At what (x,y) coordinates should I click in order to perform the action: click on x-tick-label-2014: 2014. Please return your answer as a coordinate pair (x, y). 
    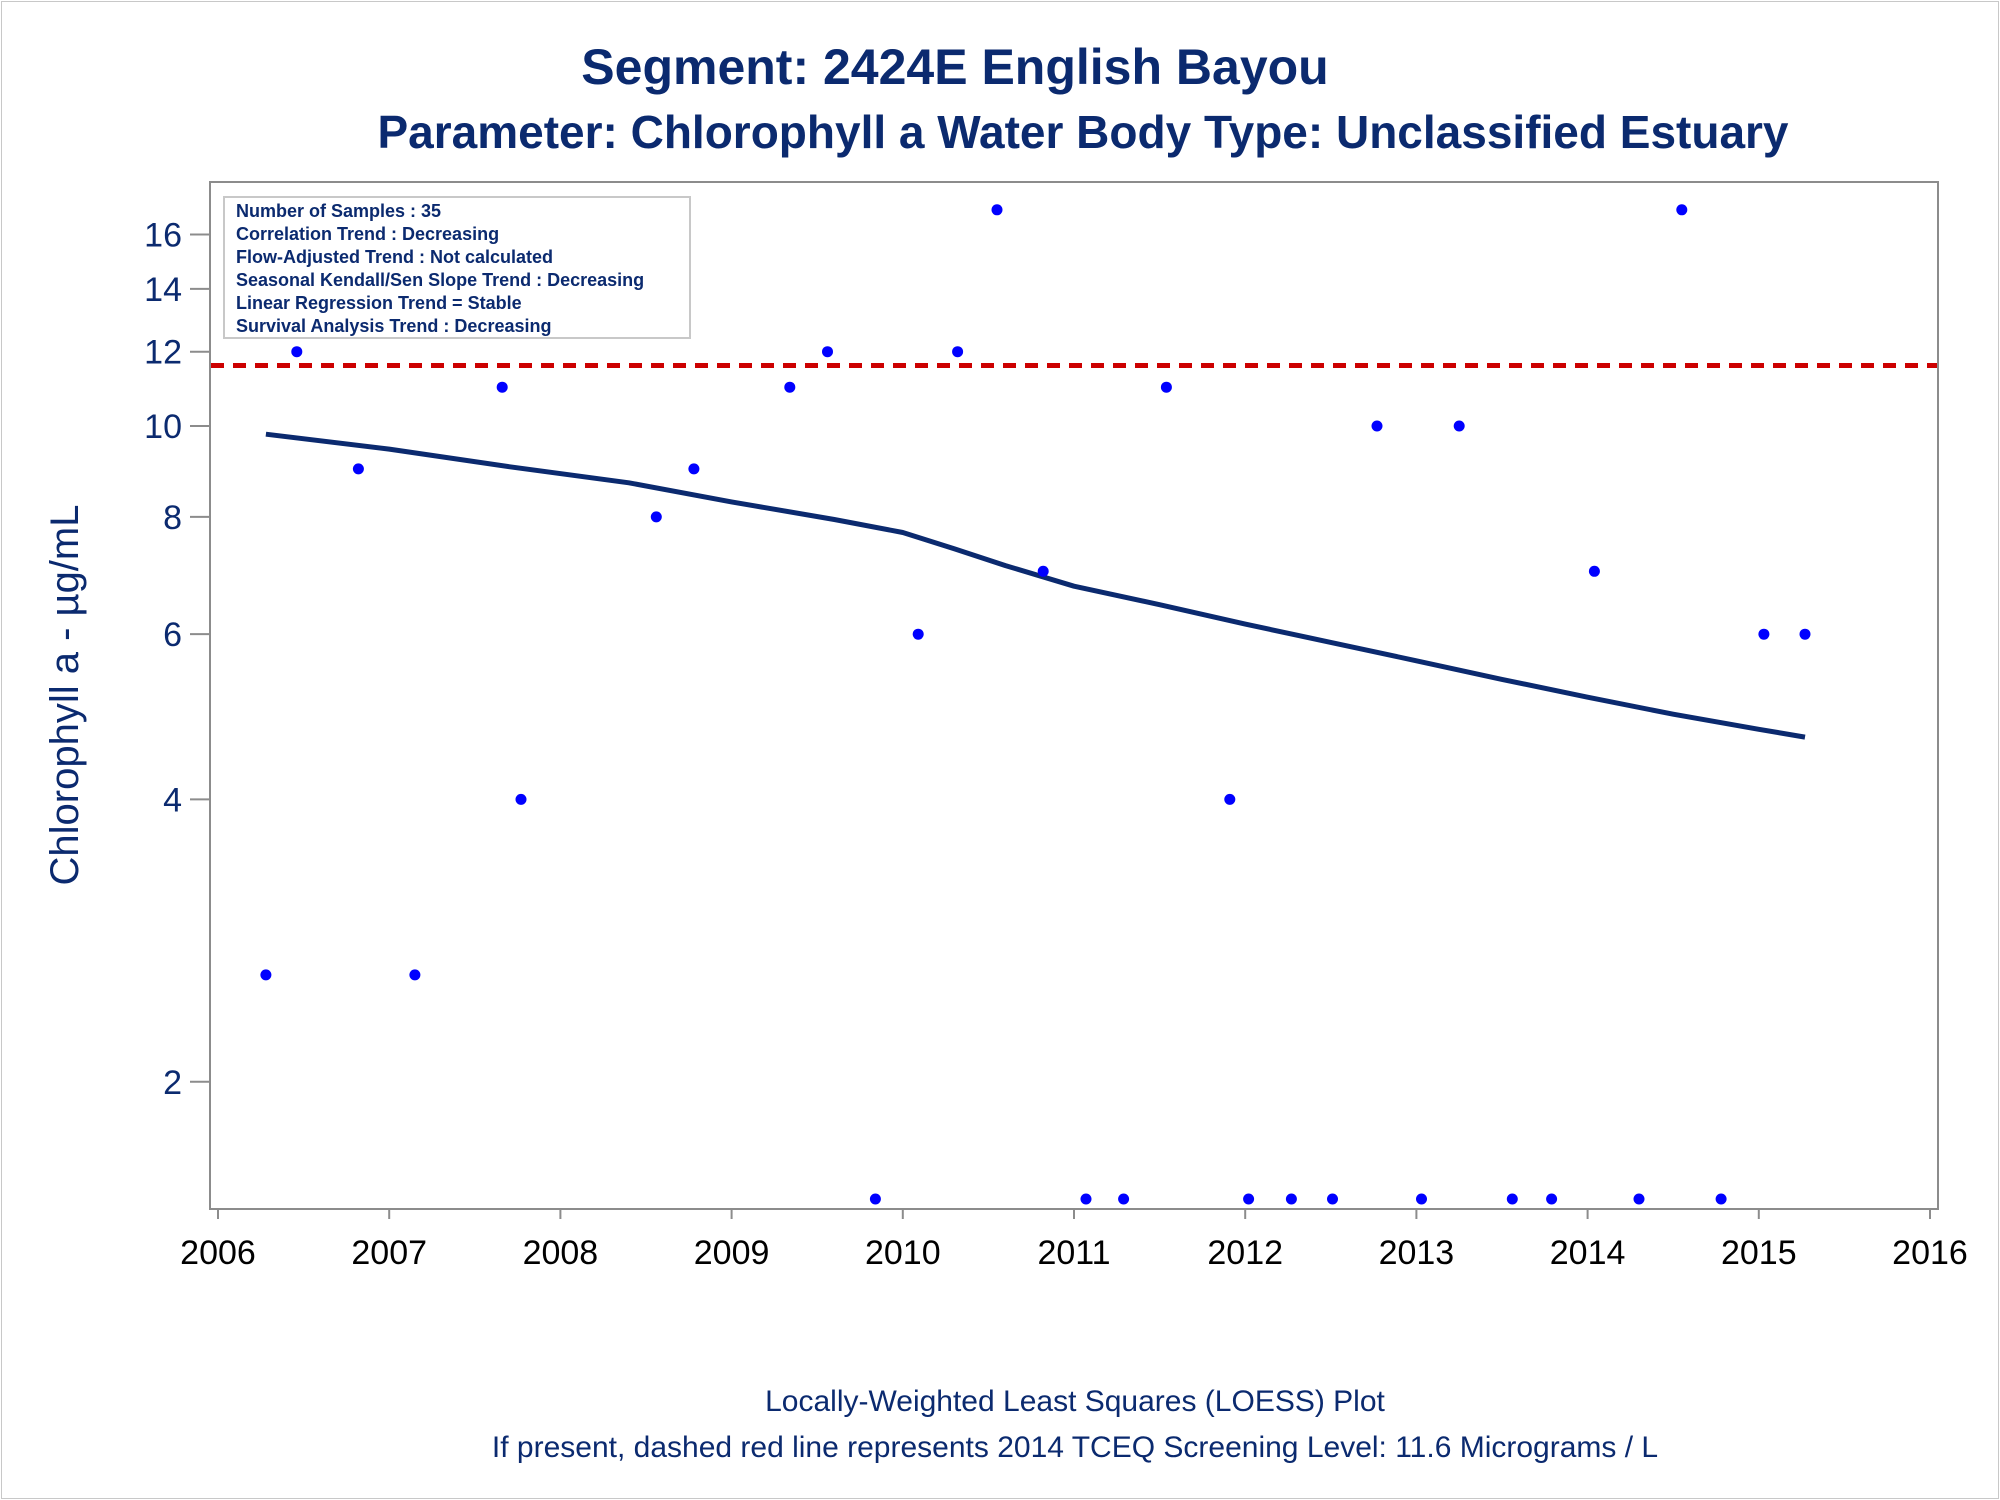
    Looking at the image, I should click on (1588, 1253).